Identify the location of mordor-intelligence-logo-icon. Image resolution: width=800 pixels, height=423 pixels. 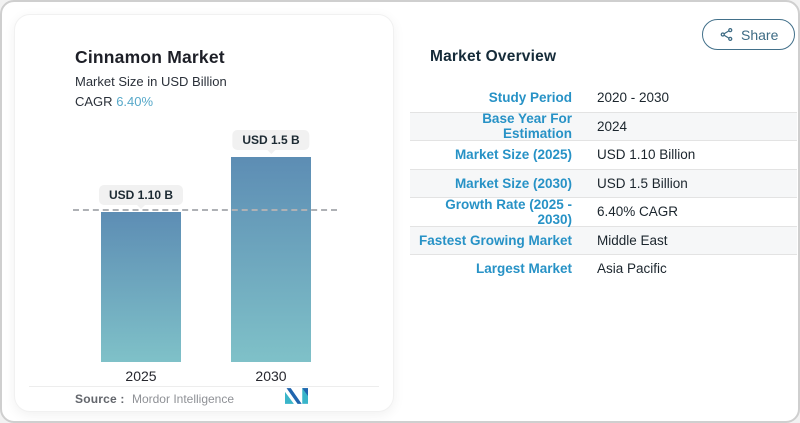
(296, 398).